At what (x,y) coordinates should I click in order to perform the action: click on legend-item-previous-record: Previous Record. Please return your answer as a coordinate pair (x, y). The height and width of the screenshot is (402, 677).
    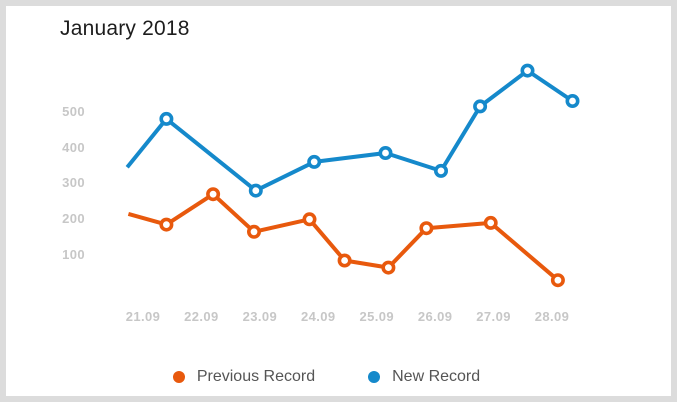
    Looking at the image, I should click on (244, 377).